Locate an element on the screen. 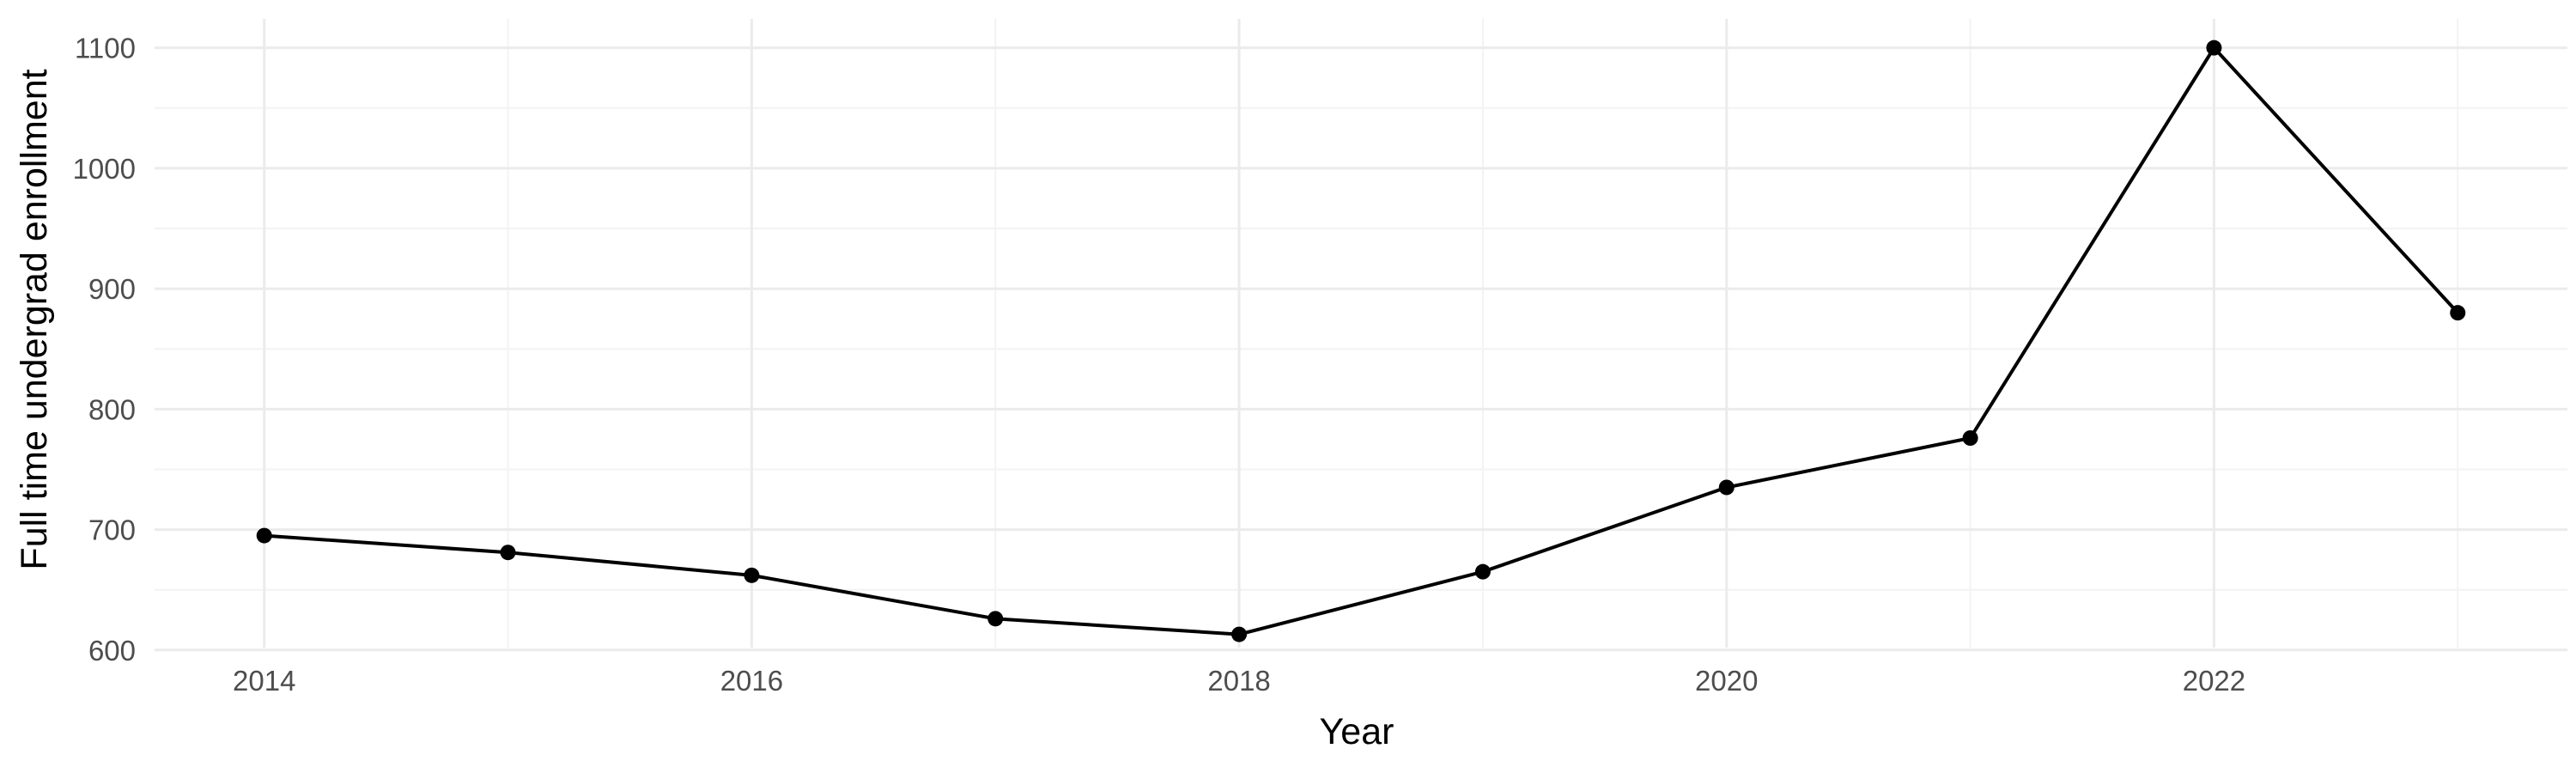 The width and height of the screenshot is (2576, 773). y-tick-label: 1100 is located at coordinates (106, 48).